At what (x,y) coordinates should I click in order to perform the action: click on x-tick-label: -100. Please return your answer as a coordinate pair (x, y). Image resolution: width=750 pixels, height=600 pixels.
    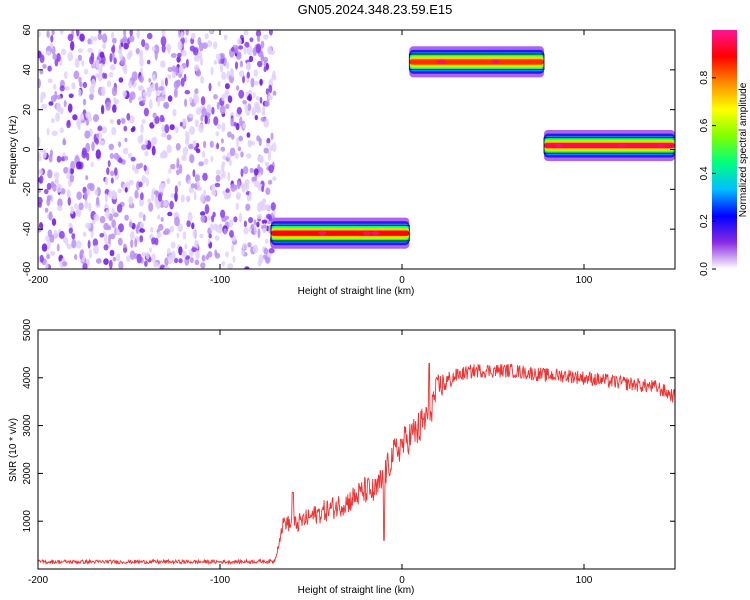
    Looking at the image, I should click on (220, 580).